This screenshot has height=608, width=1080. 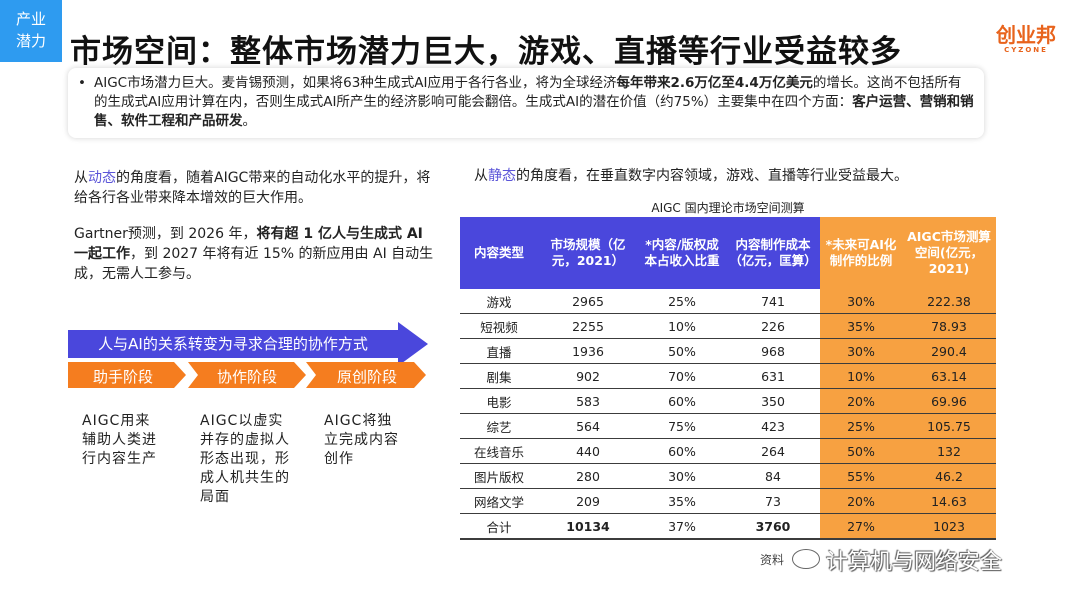 I want to click on stage-collaboration-label: 协作阶段, so click(x=246, y=377).